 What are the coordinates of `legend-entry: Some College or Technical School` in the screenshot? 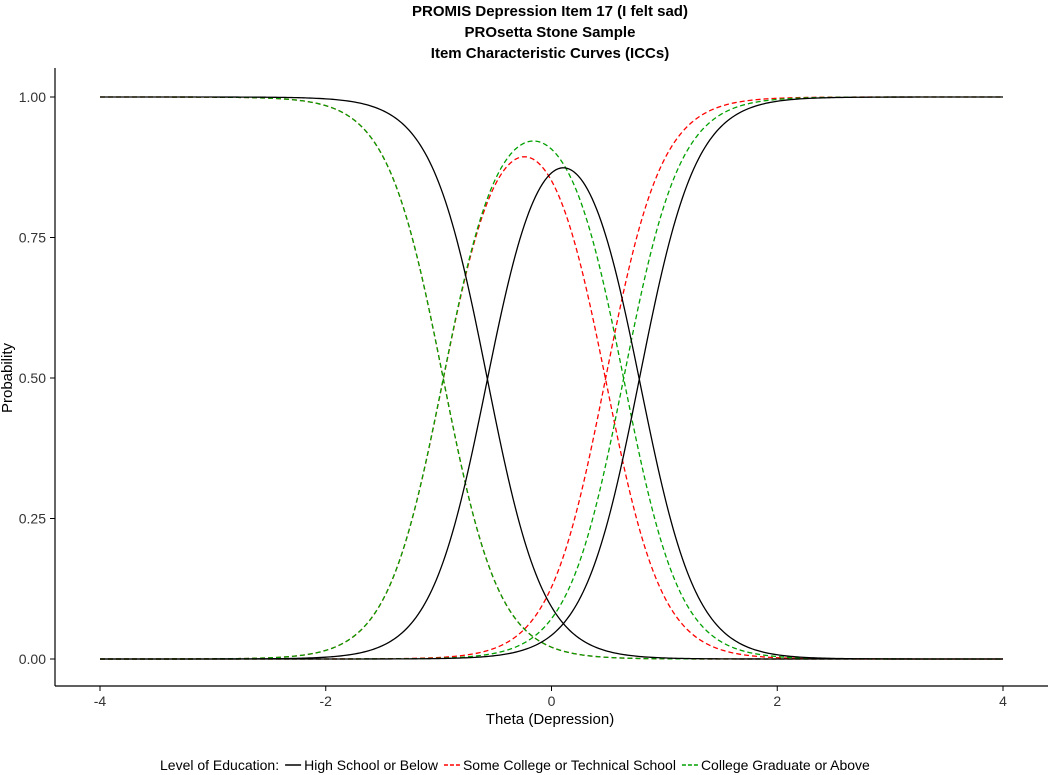 It's located at (569, 765).